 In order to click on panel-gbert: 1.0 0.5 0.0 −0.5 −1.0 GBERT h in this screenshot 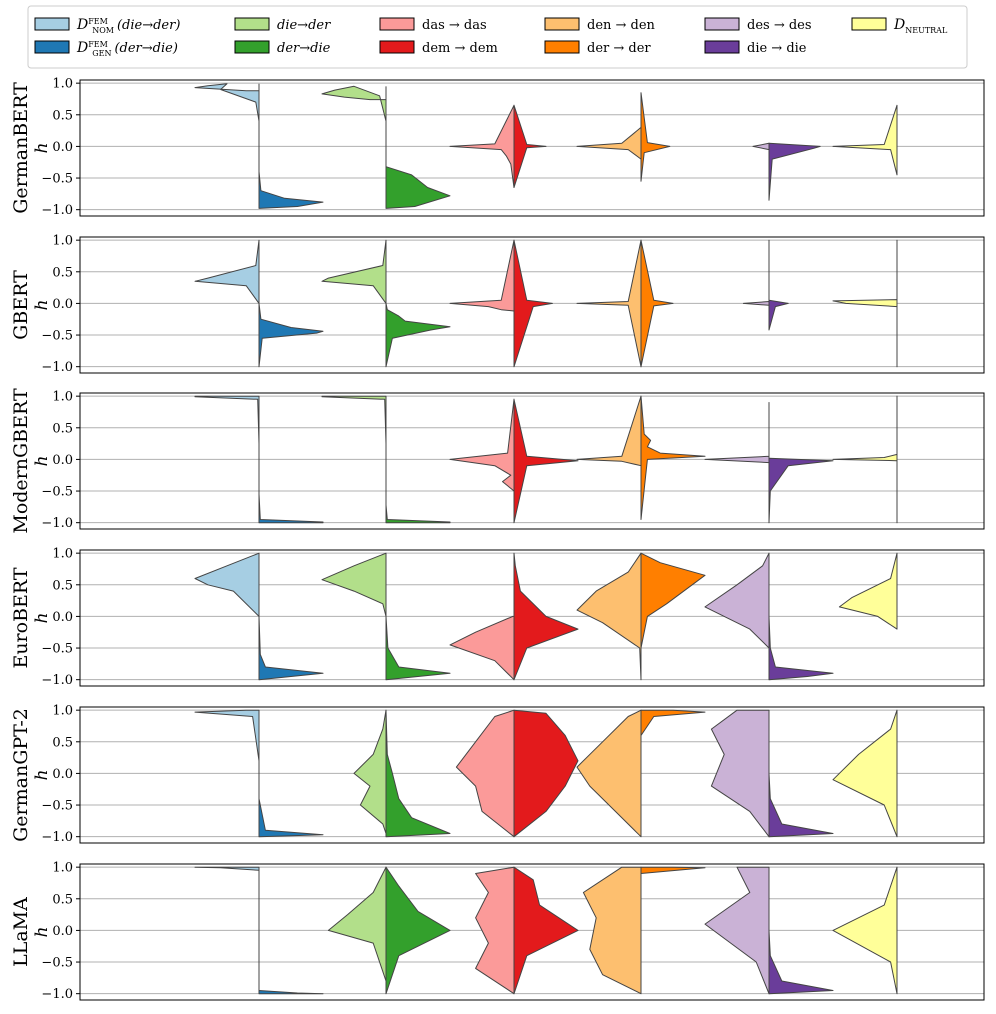, I will do `click(497, 304)`.